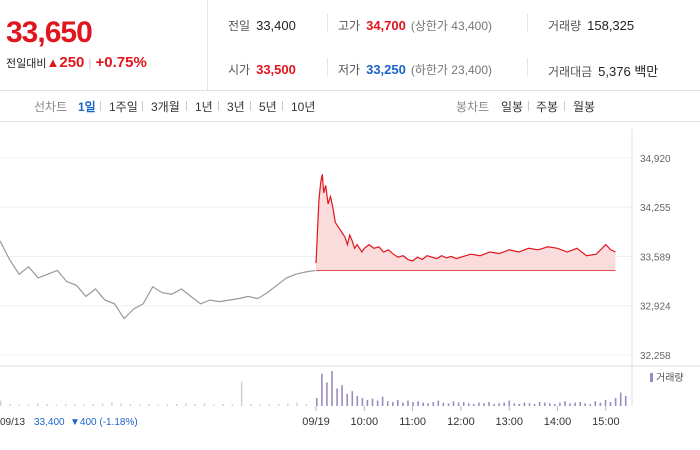 Image resolution: width=700 pixels, height=450 pixels. I want to click on volume: 거래량 158,325, so click(591, 25).